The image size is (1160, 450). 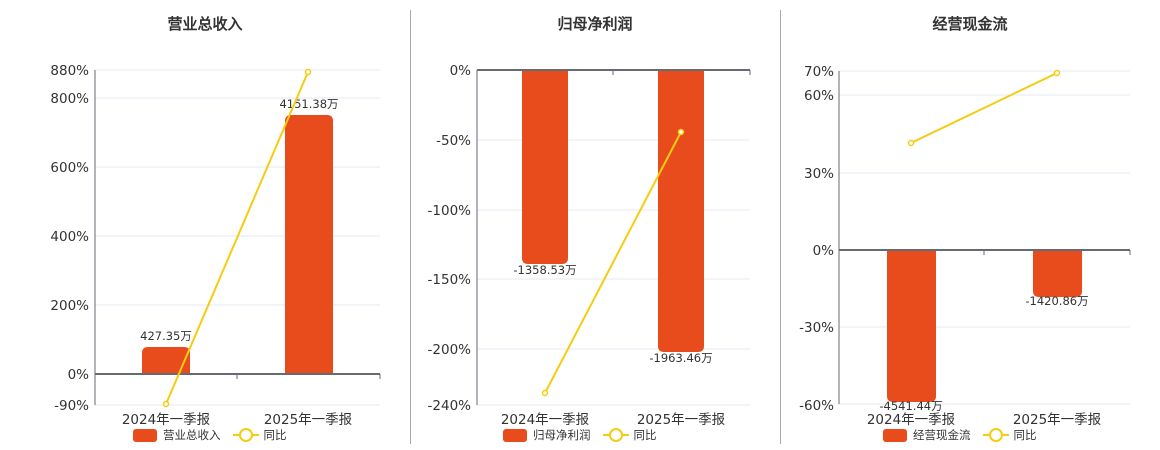 What do you see at coordinates (983, 353) in the screenshot?
I see `bar-labels: -4541.44万 -1420.86万` at bounding box center [983, 353].